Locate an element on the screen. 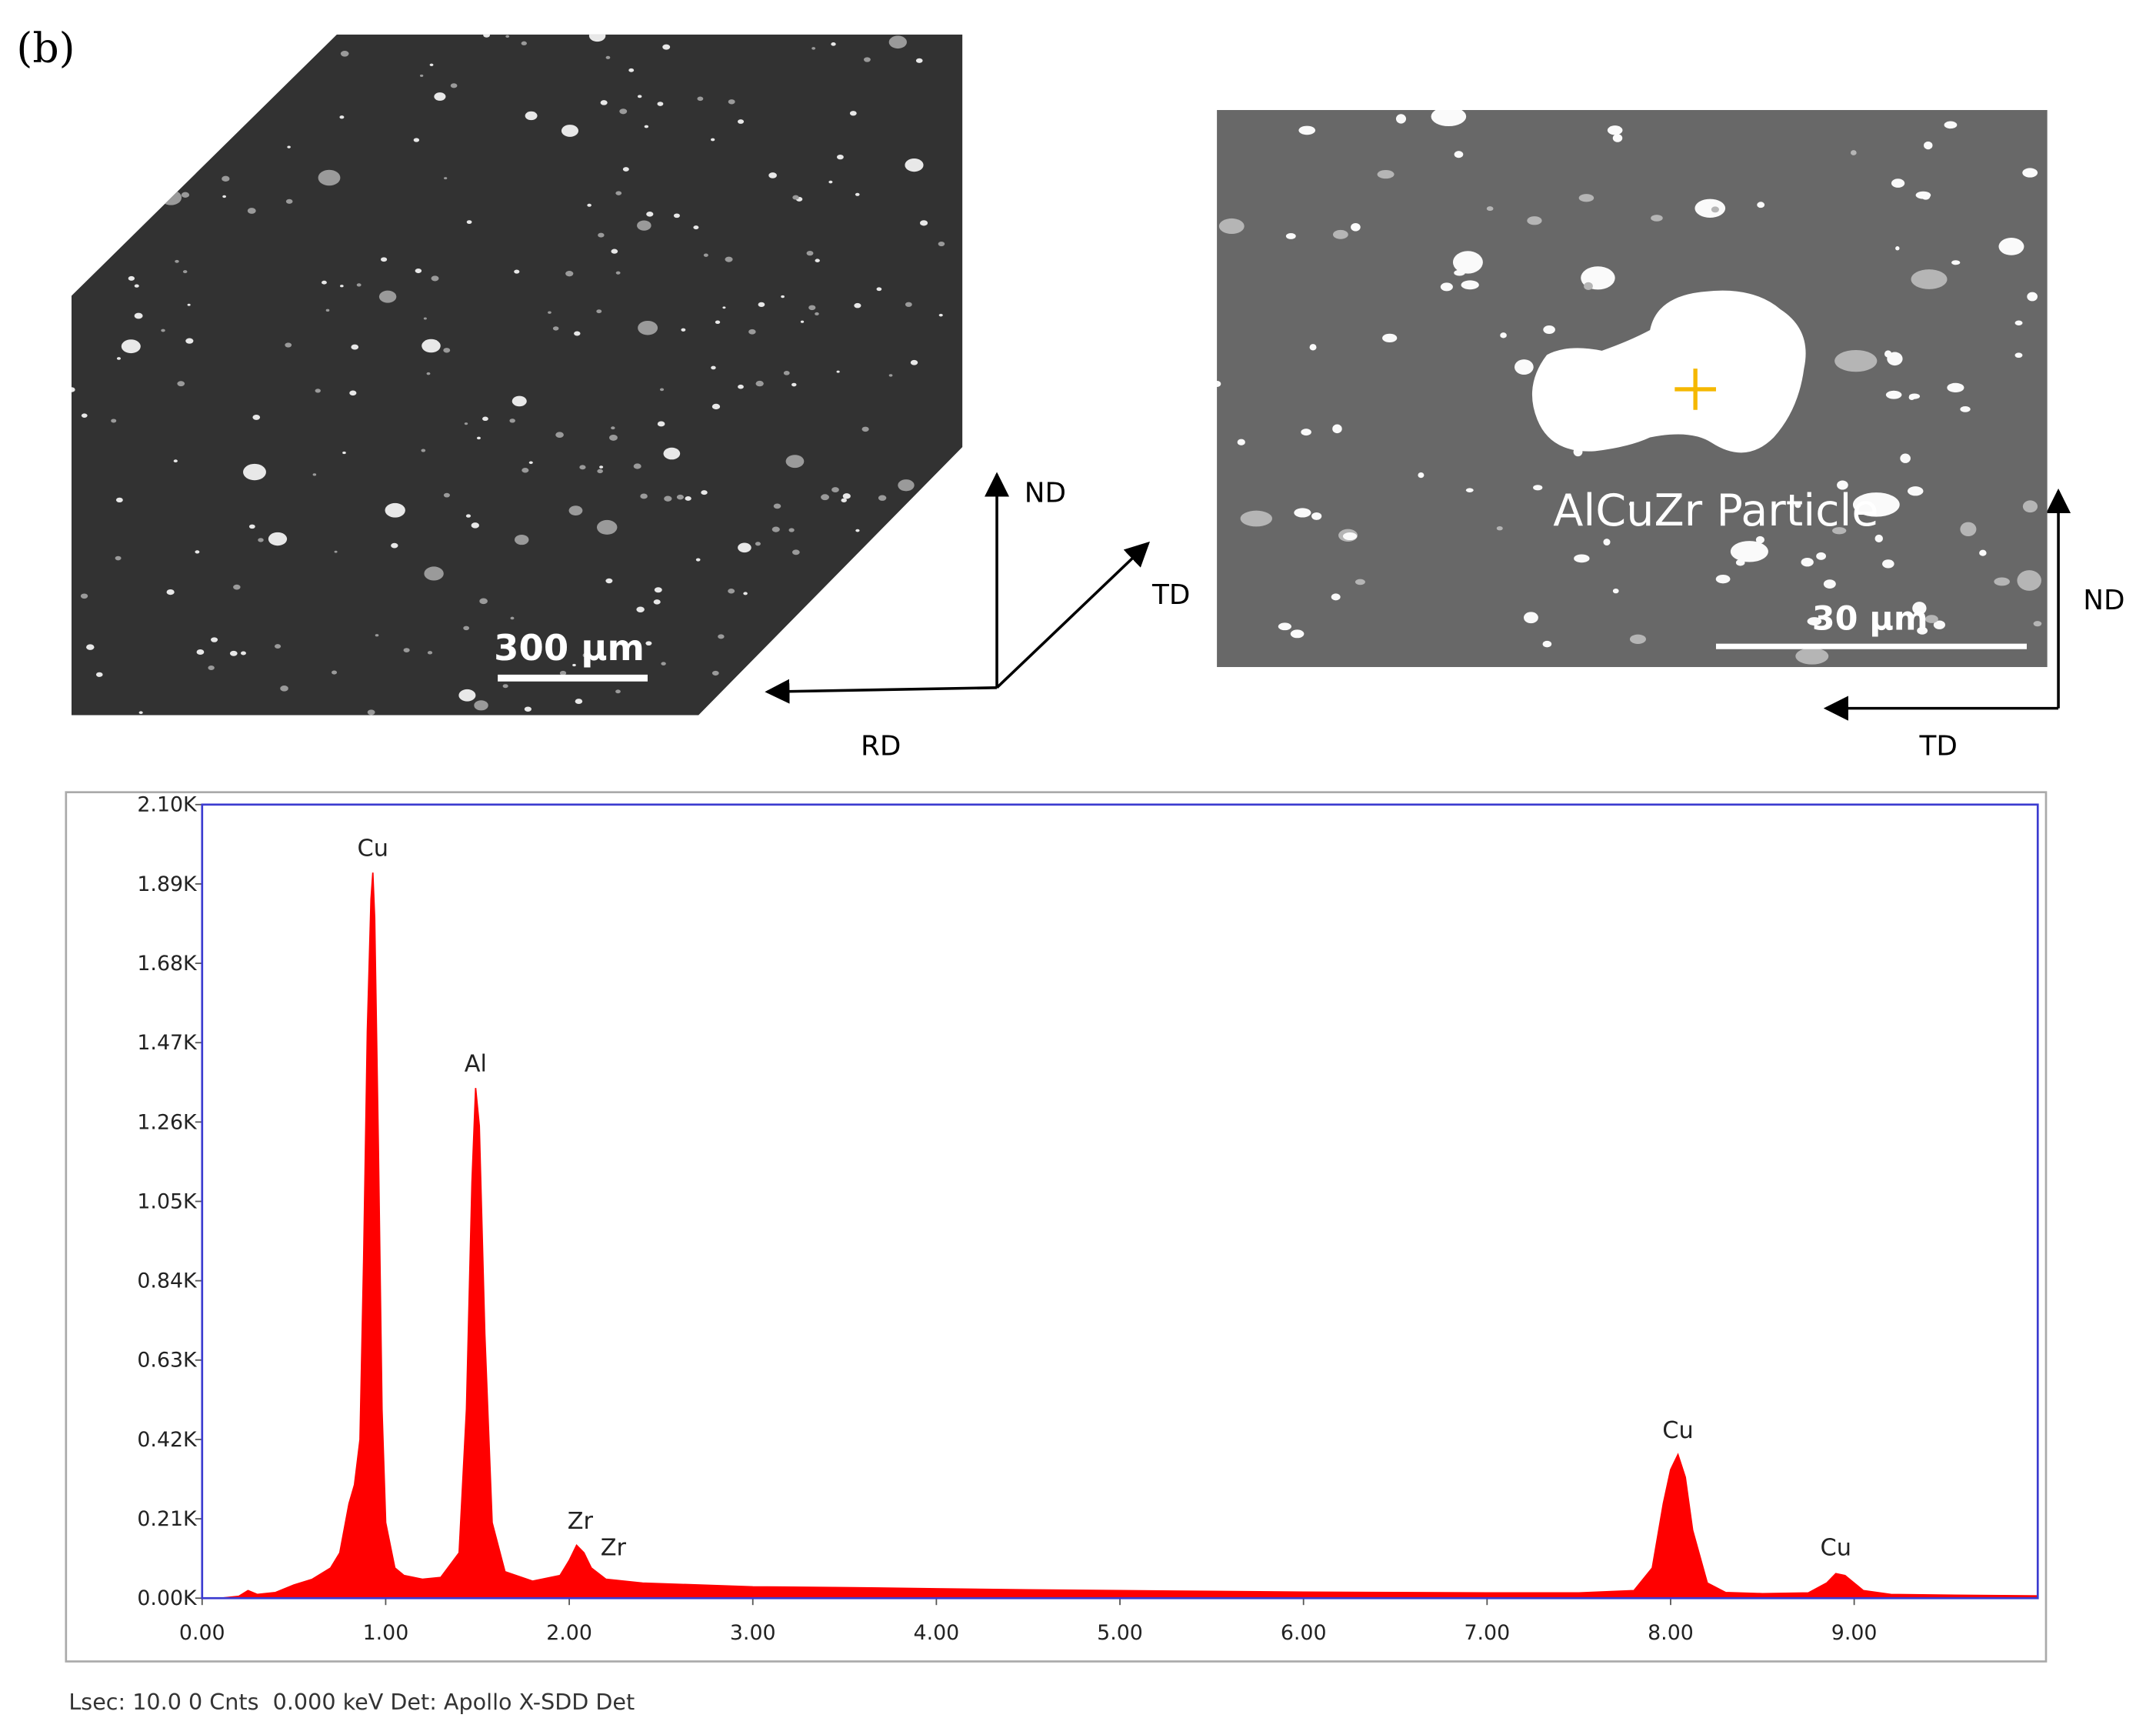 This screenshot has width=2156, height=1728. x-tick-label: 2.00 is located at coordinates (569, 1633).